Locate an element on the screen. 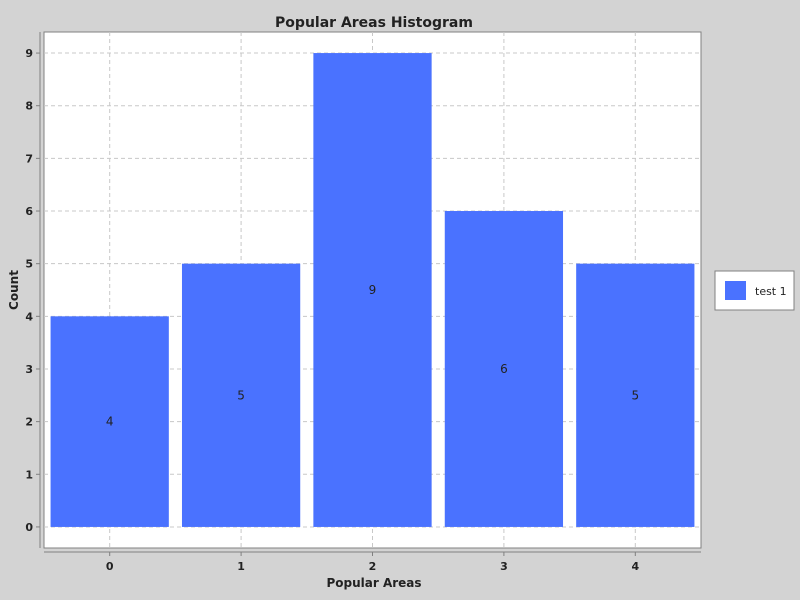 The image size is (800, 600). bar-value-label: 9 is located at coordinates (373, 290).